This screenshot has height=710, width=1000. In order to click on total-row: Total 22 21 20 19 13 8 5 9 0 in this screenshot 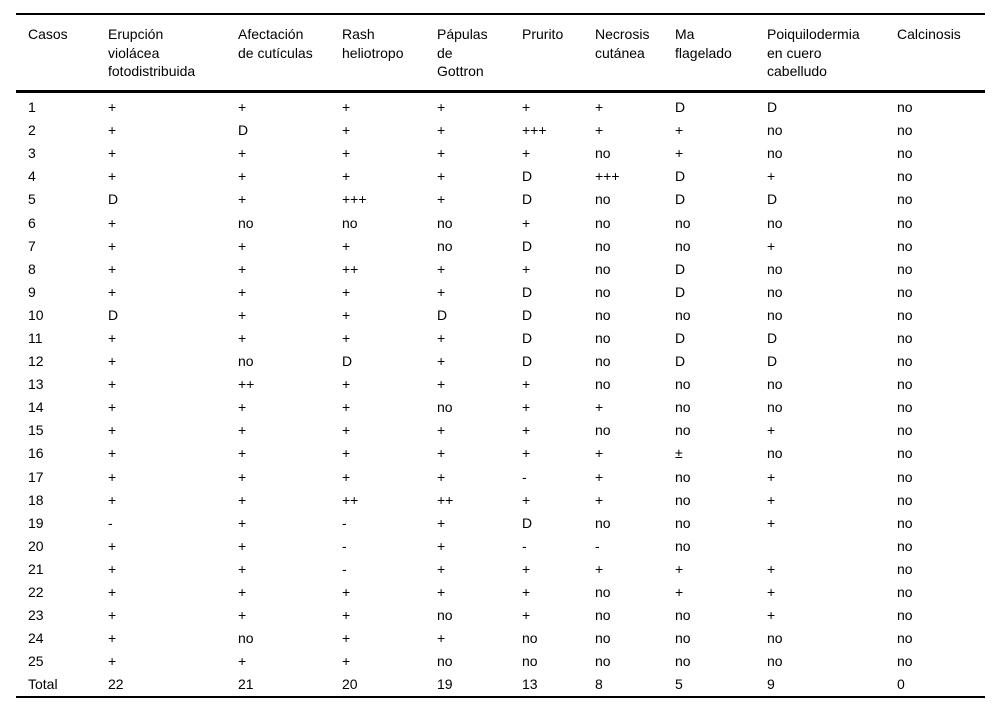, I will do `click(500, 685)`.